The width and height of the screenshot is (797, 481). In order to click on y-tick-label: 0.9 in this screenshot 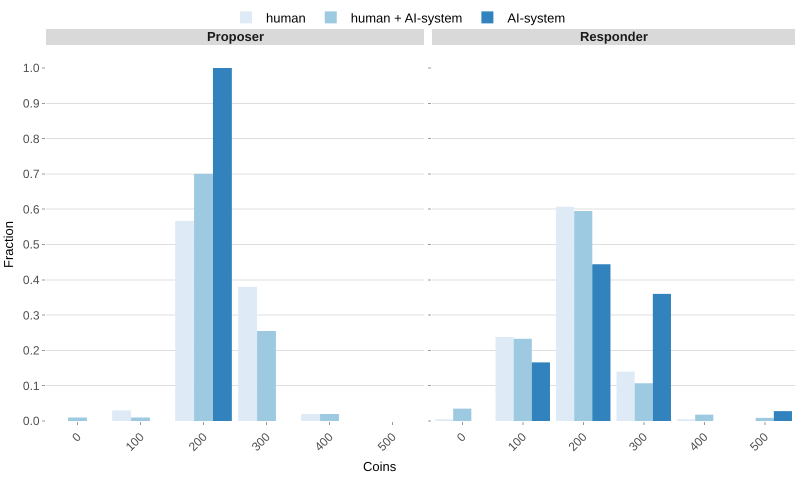, I will do `click(31, 103)`.